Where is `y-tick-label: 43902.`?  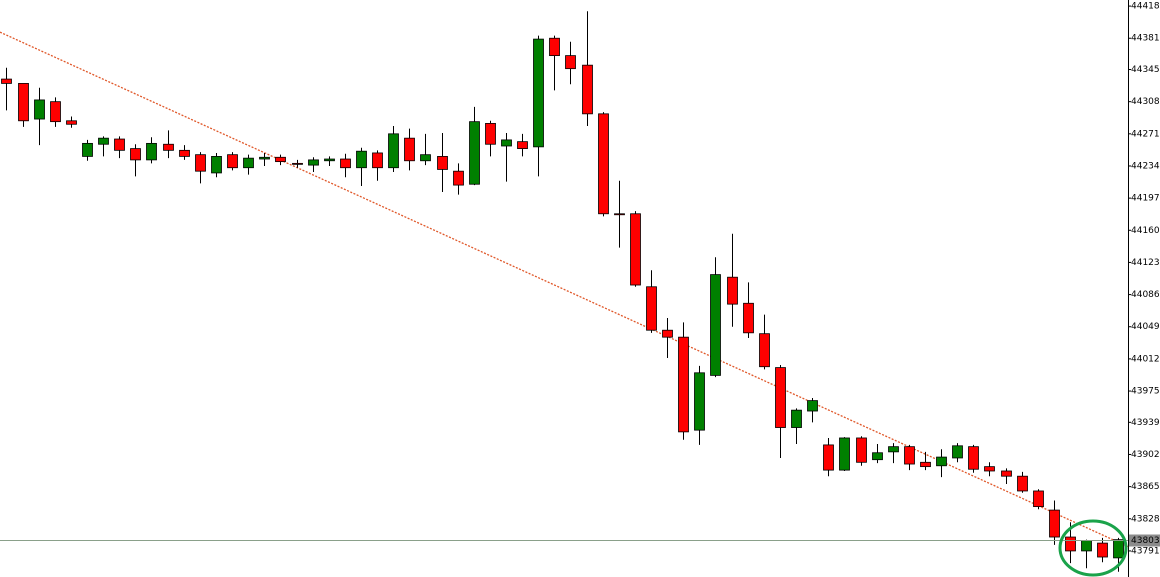 y-tick-label: 43902. is located at coordinates (1145, 455).